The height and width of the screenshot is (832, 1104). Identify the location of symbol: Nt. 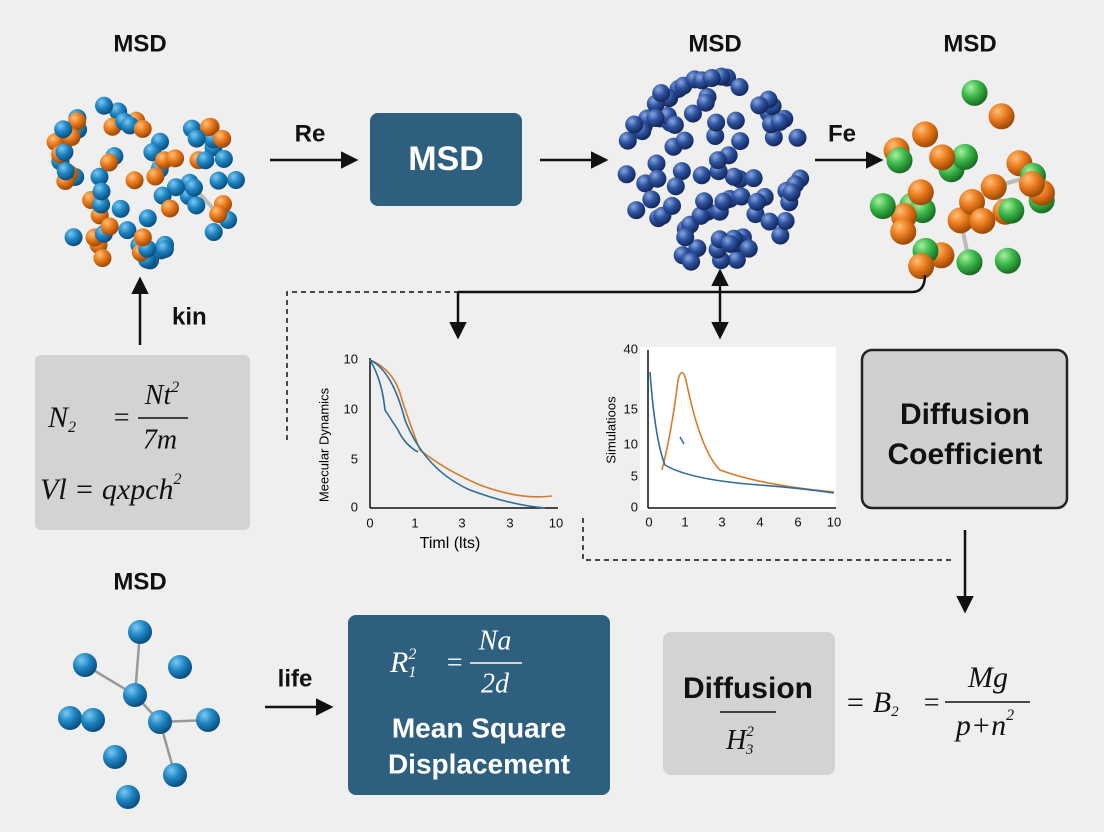
(158, 395).